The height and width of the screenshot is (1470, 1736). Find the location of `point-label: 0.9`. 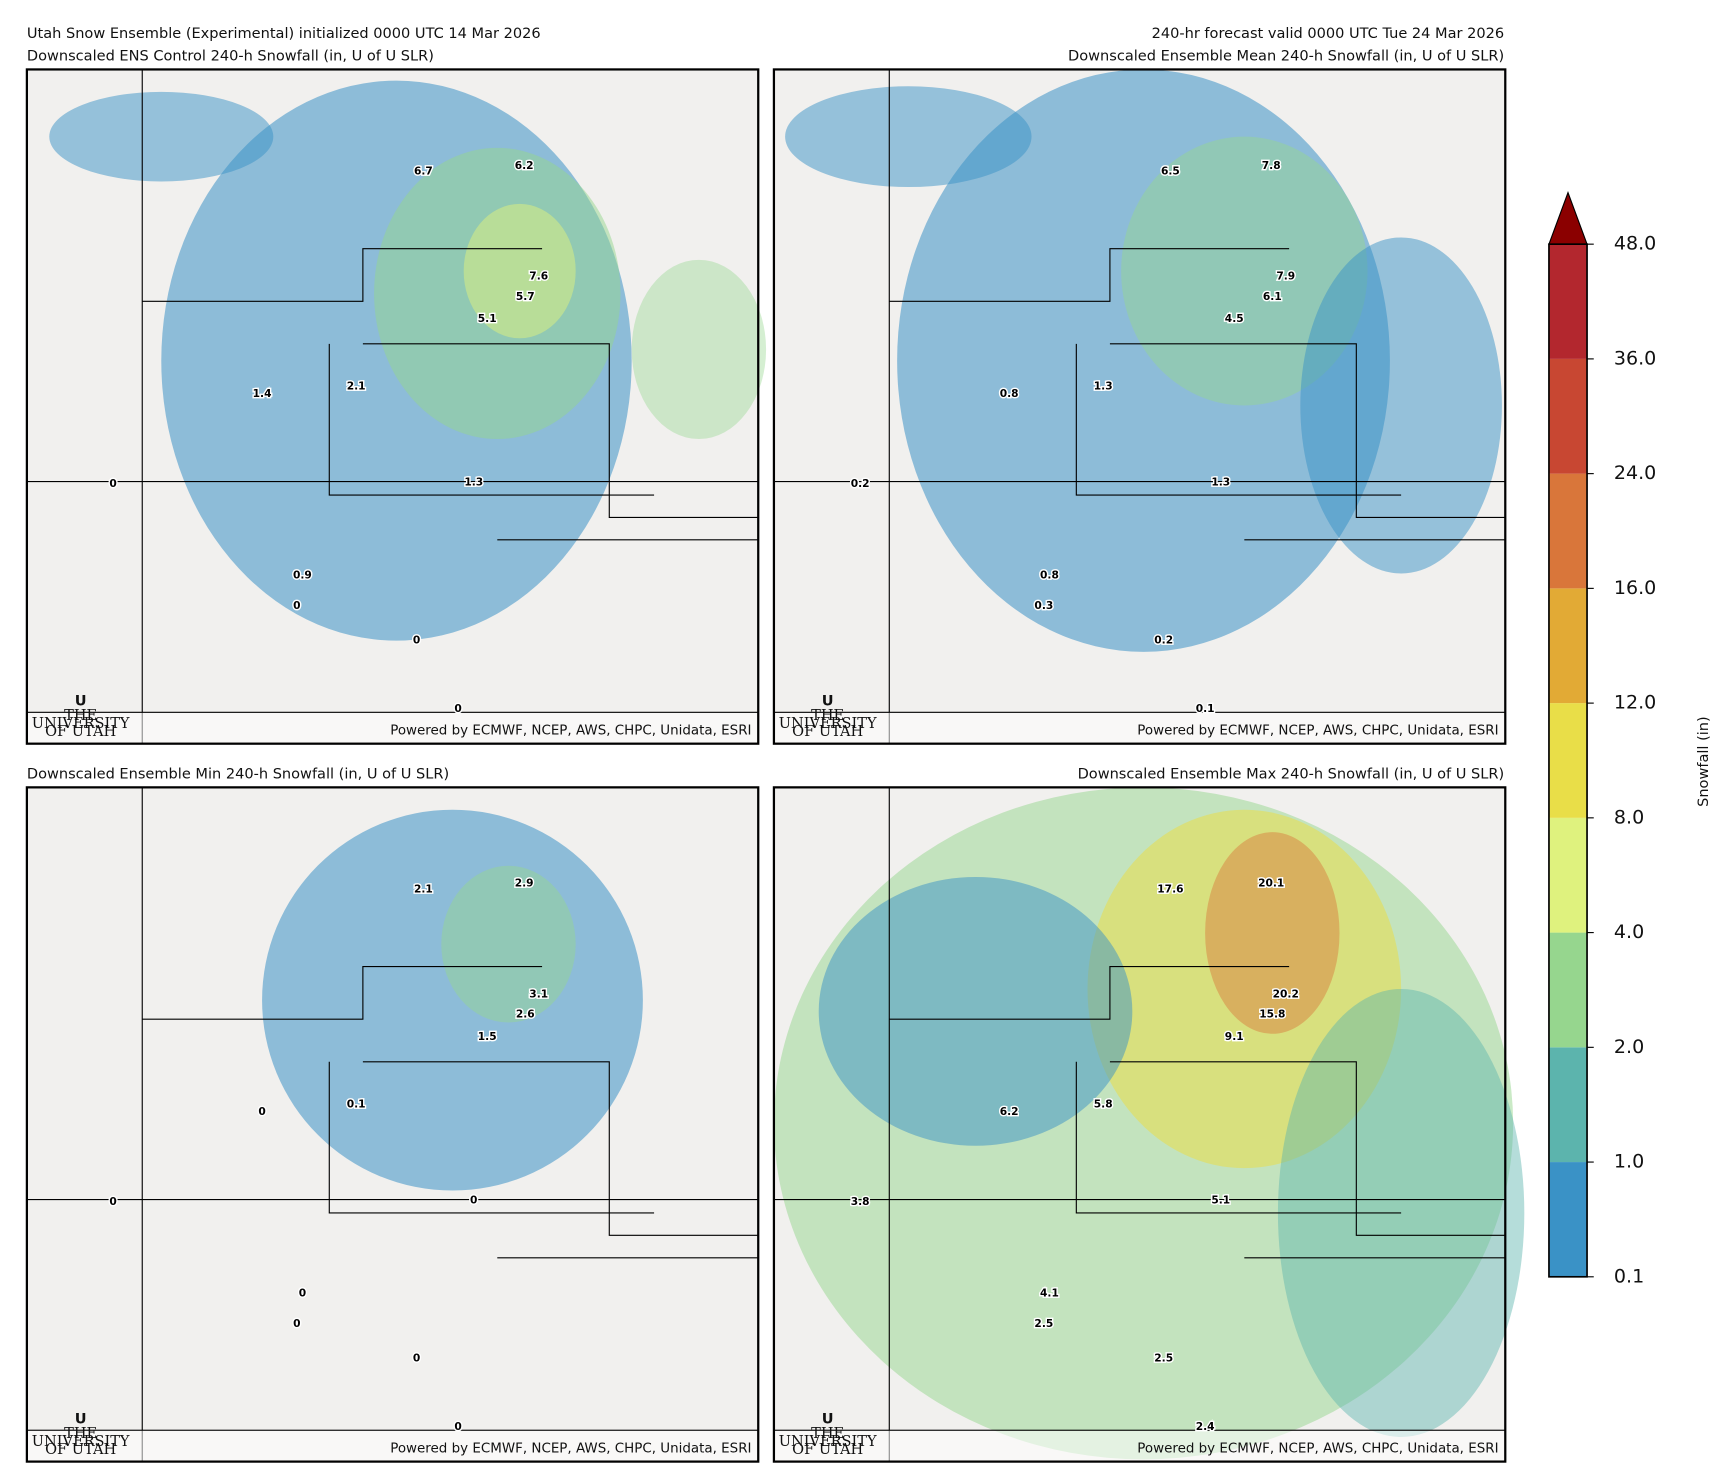

point-label: 0.9 is located at coordinates (302, 575).